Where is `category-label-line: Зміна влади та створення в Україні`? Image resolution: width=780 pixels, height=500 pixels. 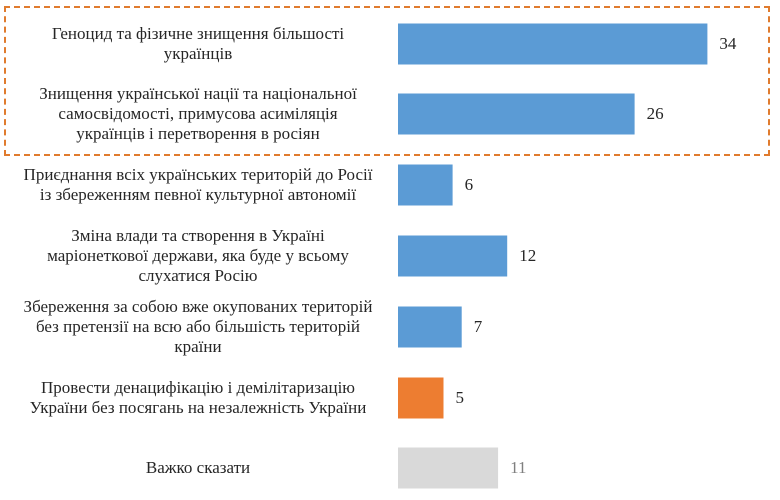 category-label-line: Зміна влади та створення в Україні is located at coordinates (198, 235).